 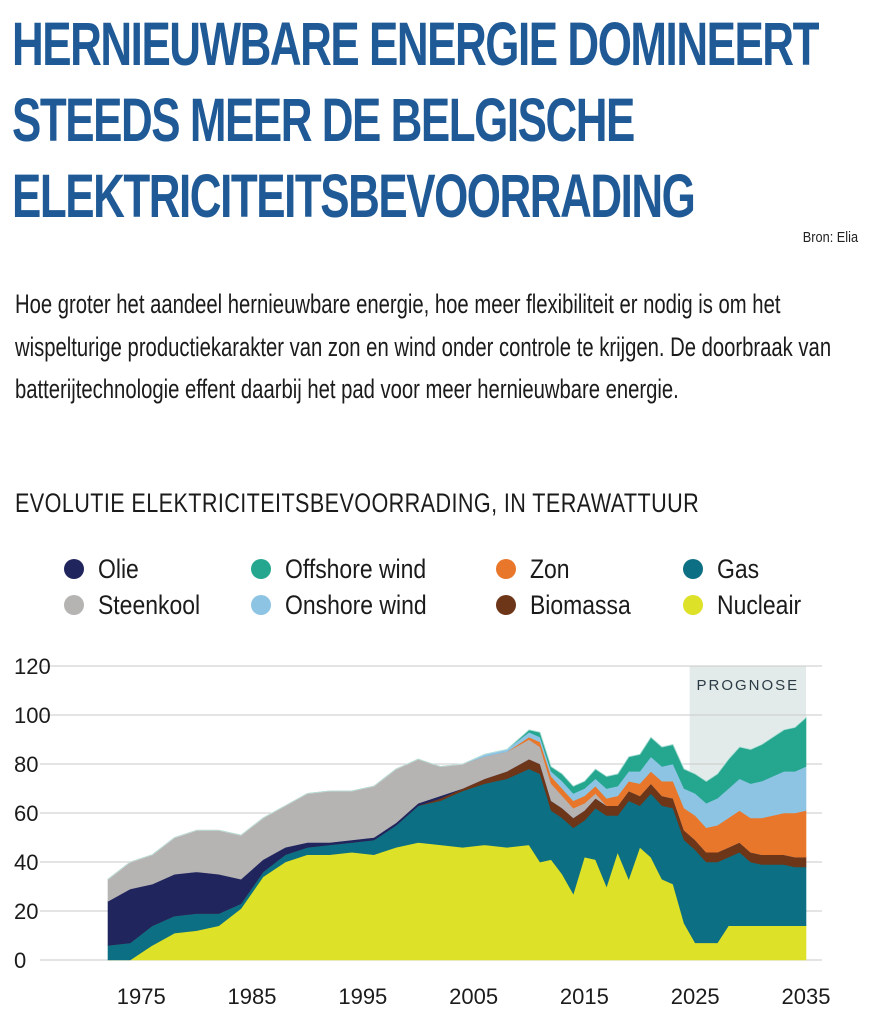 I want to click on legend-label-zon: Zon, so click(x=550, y=568).